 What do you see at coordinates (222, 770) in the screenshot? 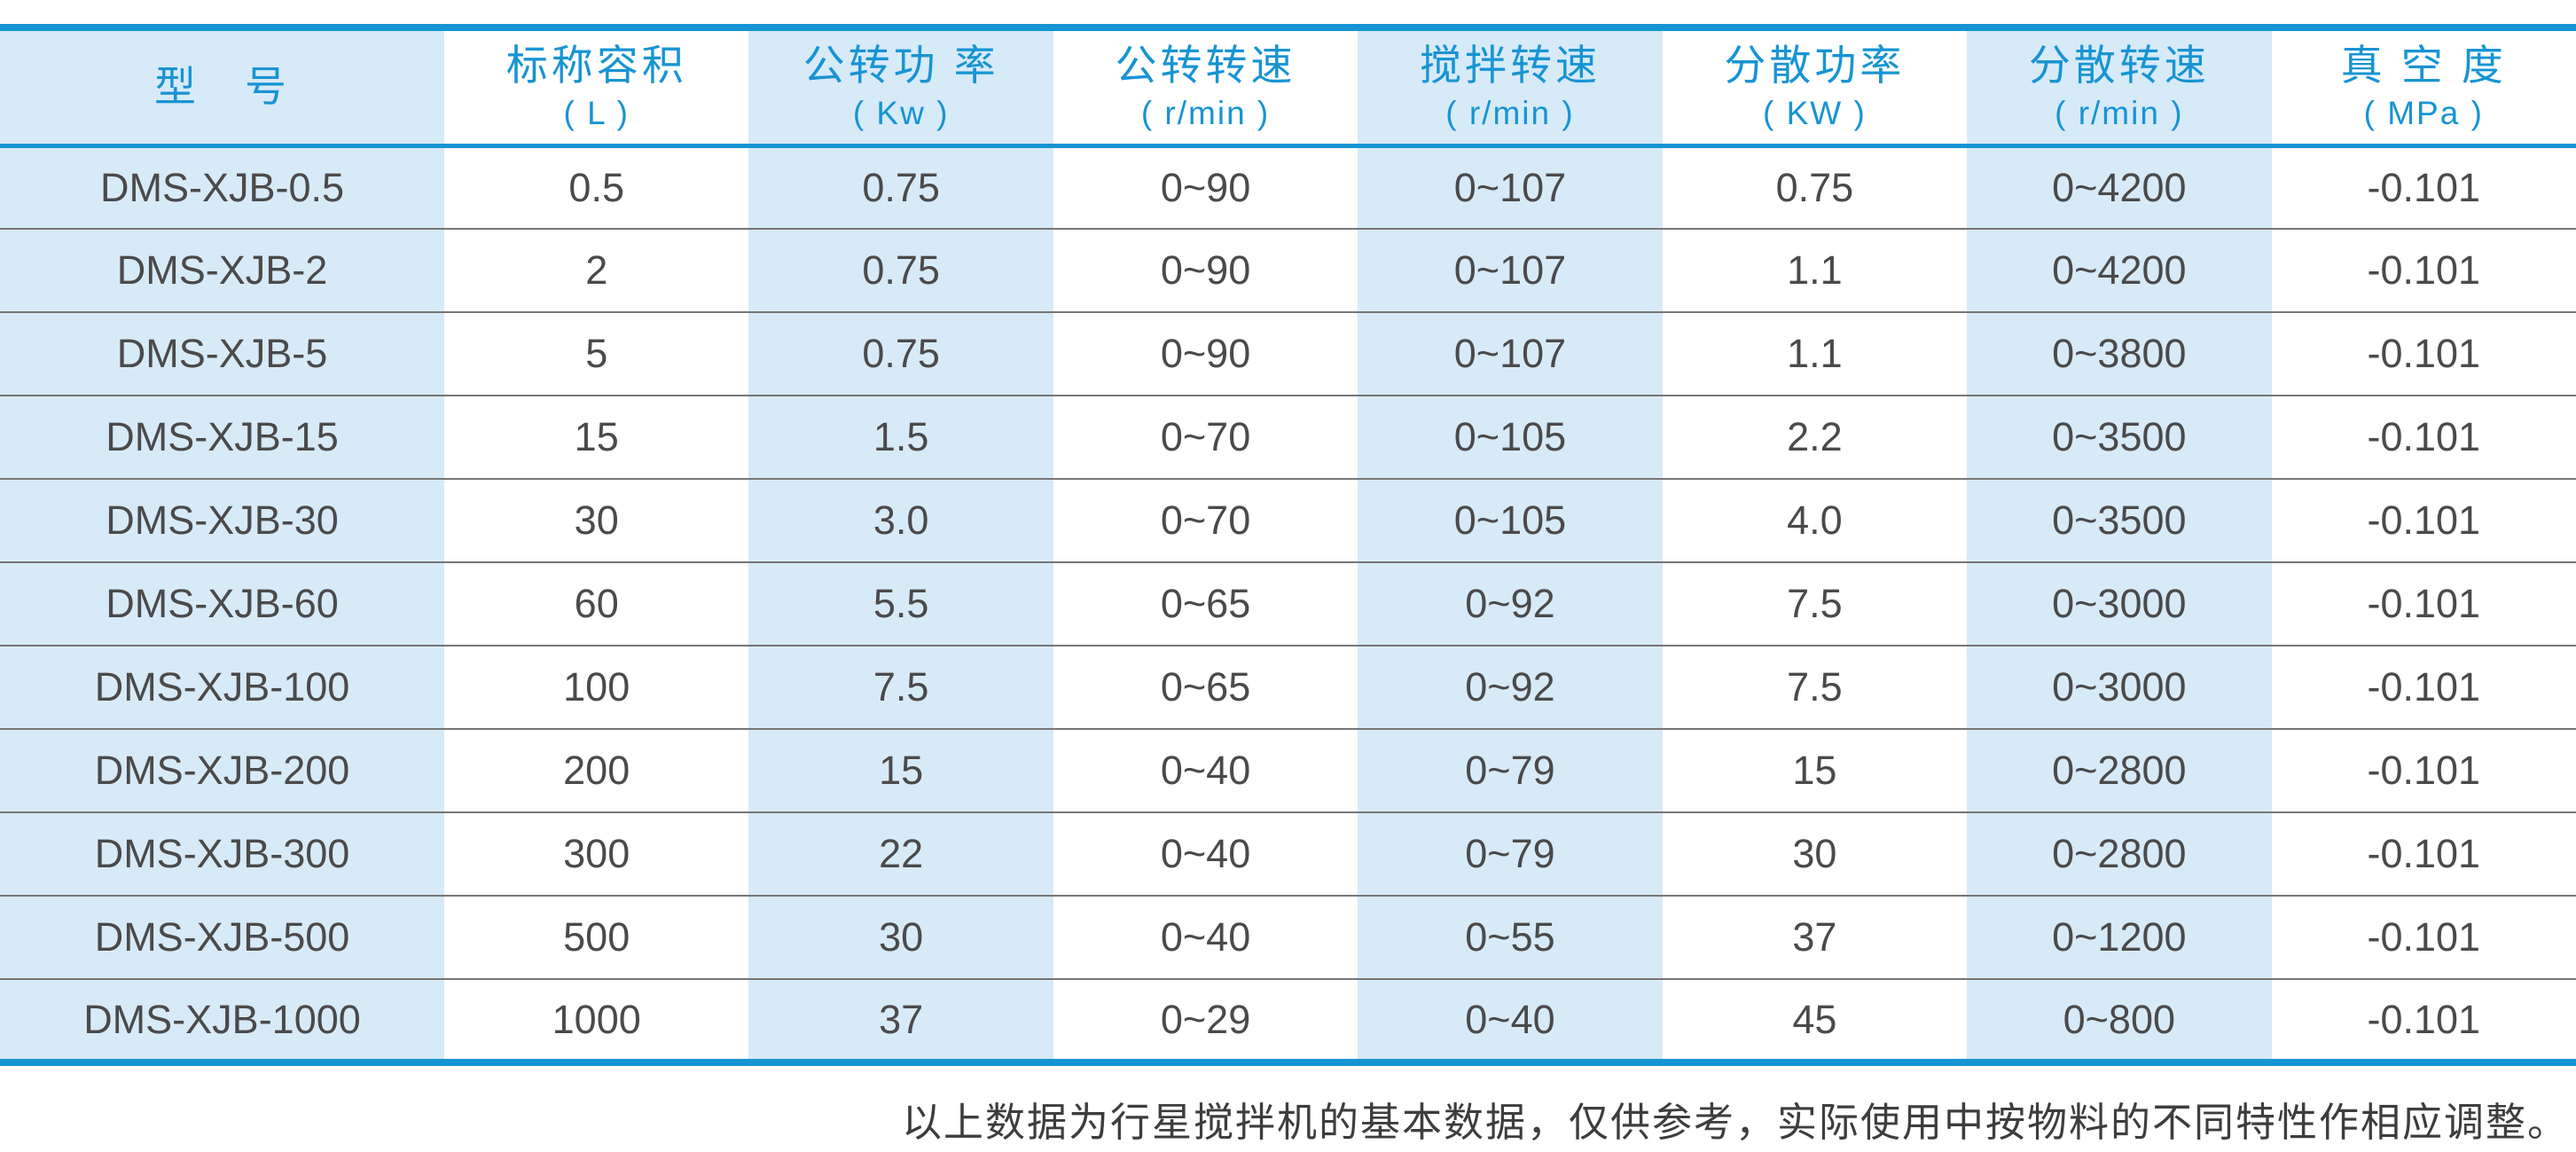
I see `model-cell: DMS-XJB-200` at bounding box center [222, 770].